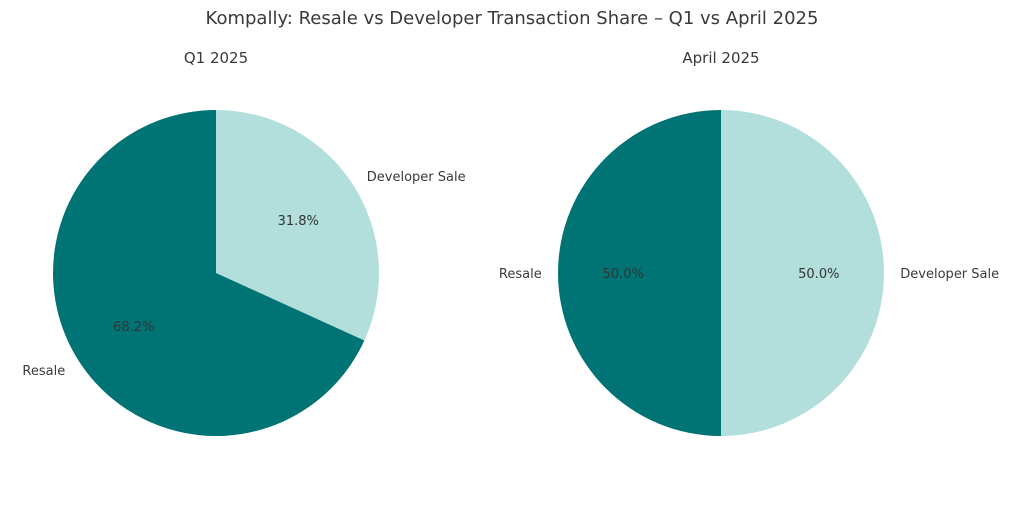 The width and height of the screenshot is (1024, 512). I want to click on pie-title-q1: Q1 2025, so click(216, 58).